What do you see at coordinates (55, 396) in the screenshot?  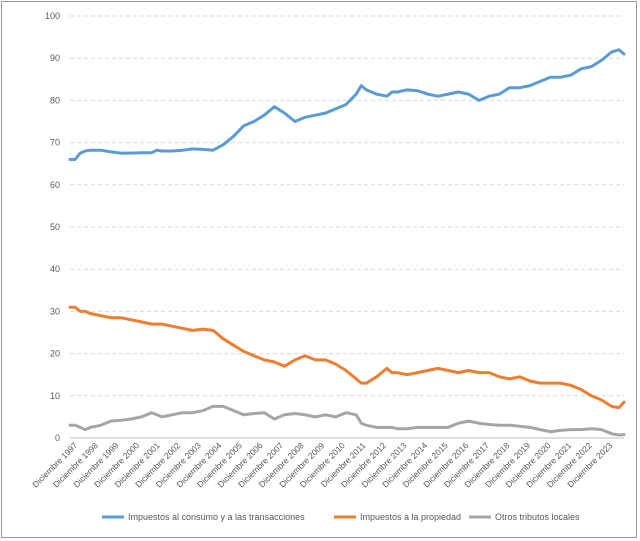 I see `y-tick-label: 10` at bounding box center [55, 396].